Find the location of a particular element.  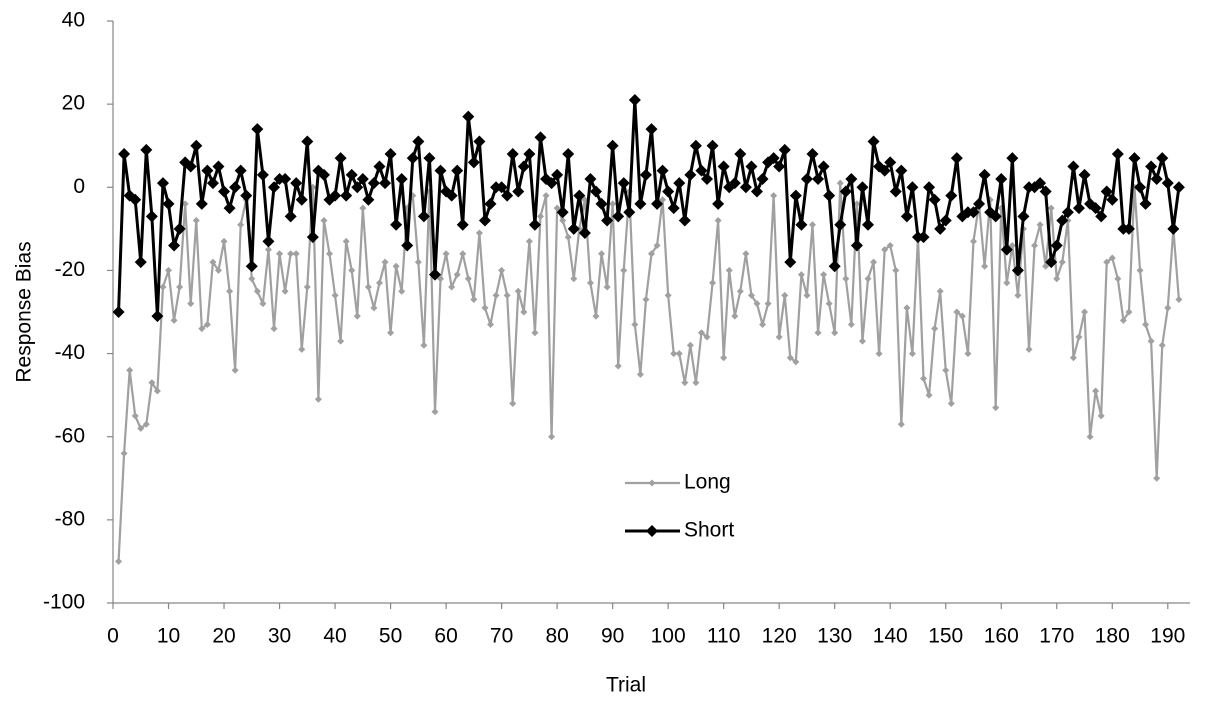

y-tick-label: 0 is located at coordinates (79, 186).